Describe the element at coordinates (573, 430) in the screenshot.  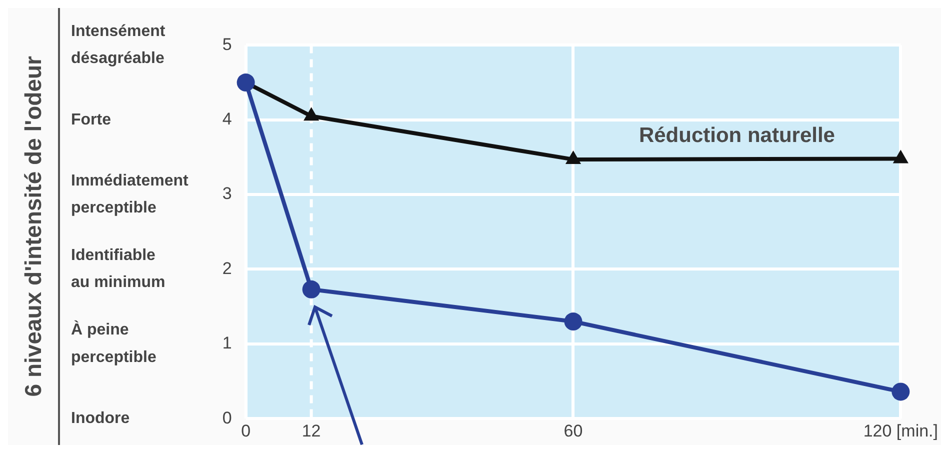
I see `x-tick-label: 60` at that location.